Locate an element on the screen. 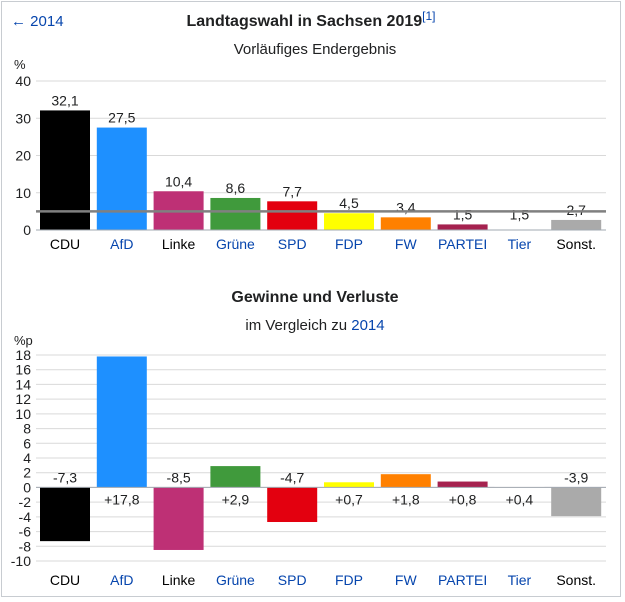 The width and height of the screenshot is (625, 602). results-bar-afd is located at coordinates (121, 178).